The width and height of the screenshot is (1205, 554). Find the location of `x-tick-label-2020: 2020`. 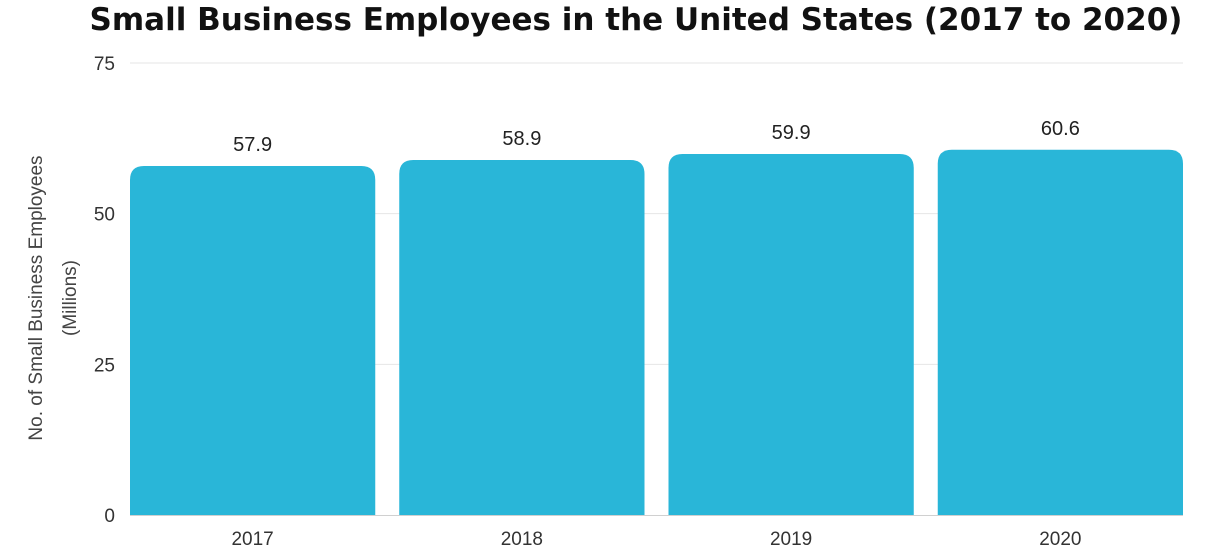

x-tick-label-2020: 2020 is located at coordinates (1060, 539).